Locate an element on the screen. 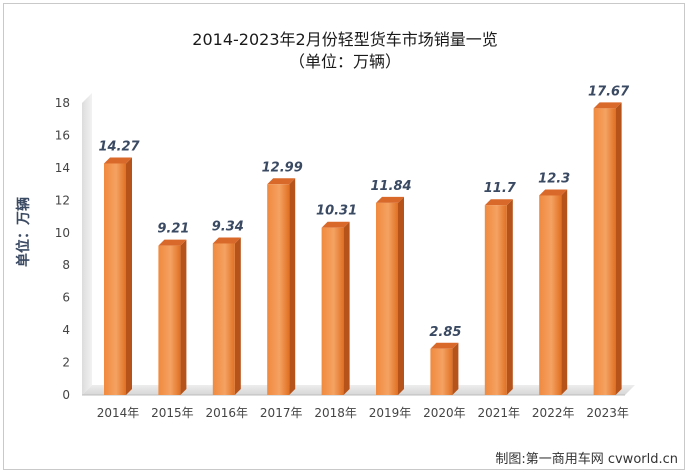 The image size is (690, 475). data-label: 9.21 is located at coordinates (173, 229).